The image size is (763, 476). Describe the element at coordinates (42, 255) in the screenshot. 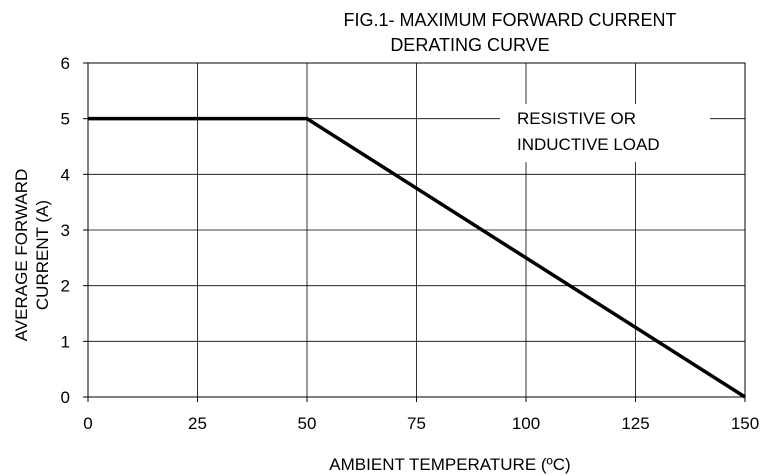

I see `y-axis-label-line-2: CURRENT (A)` at that location.